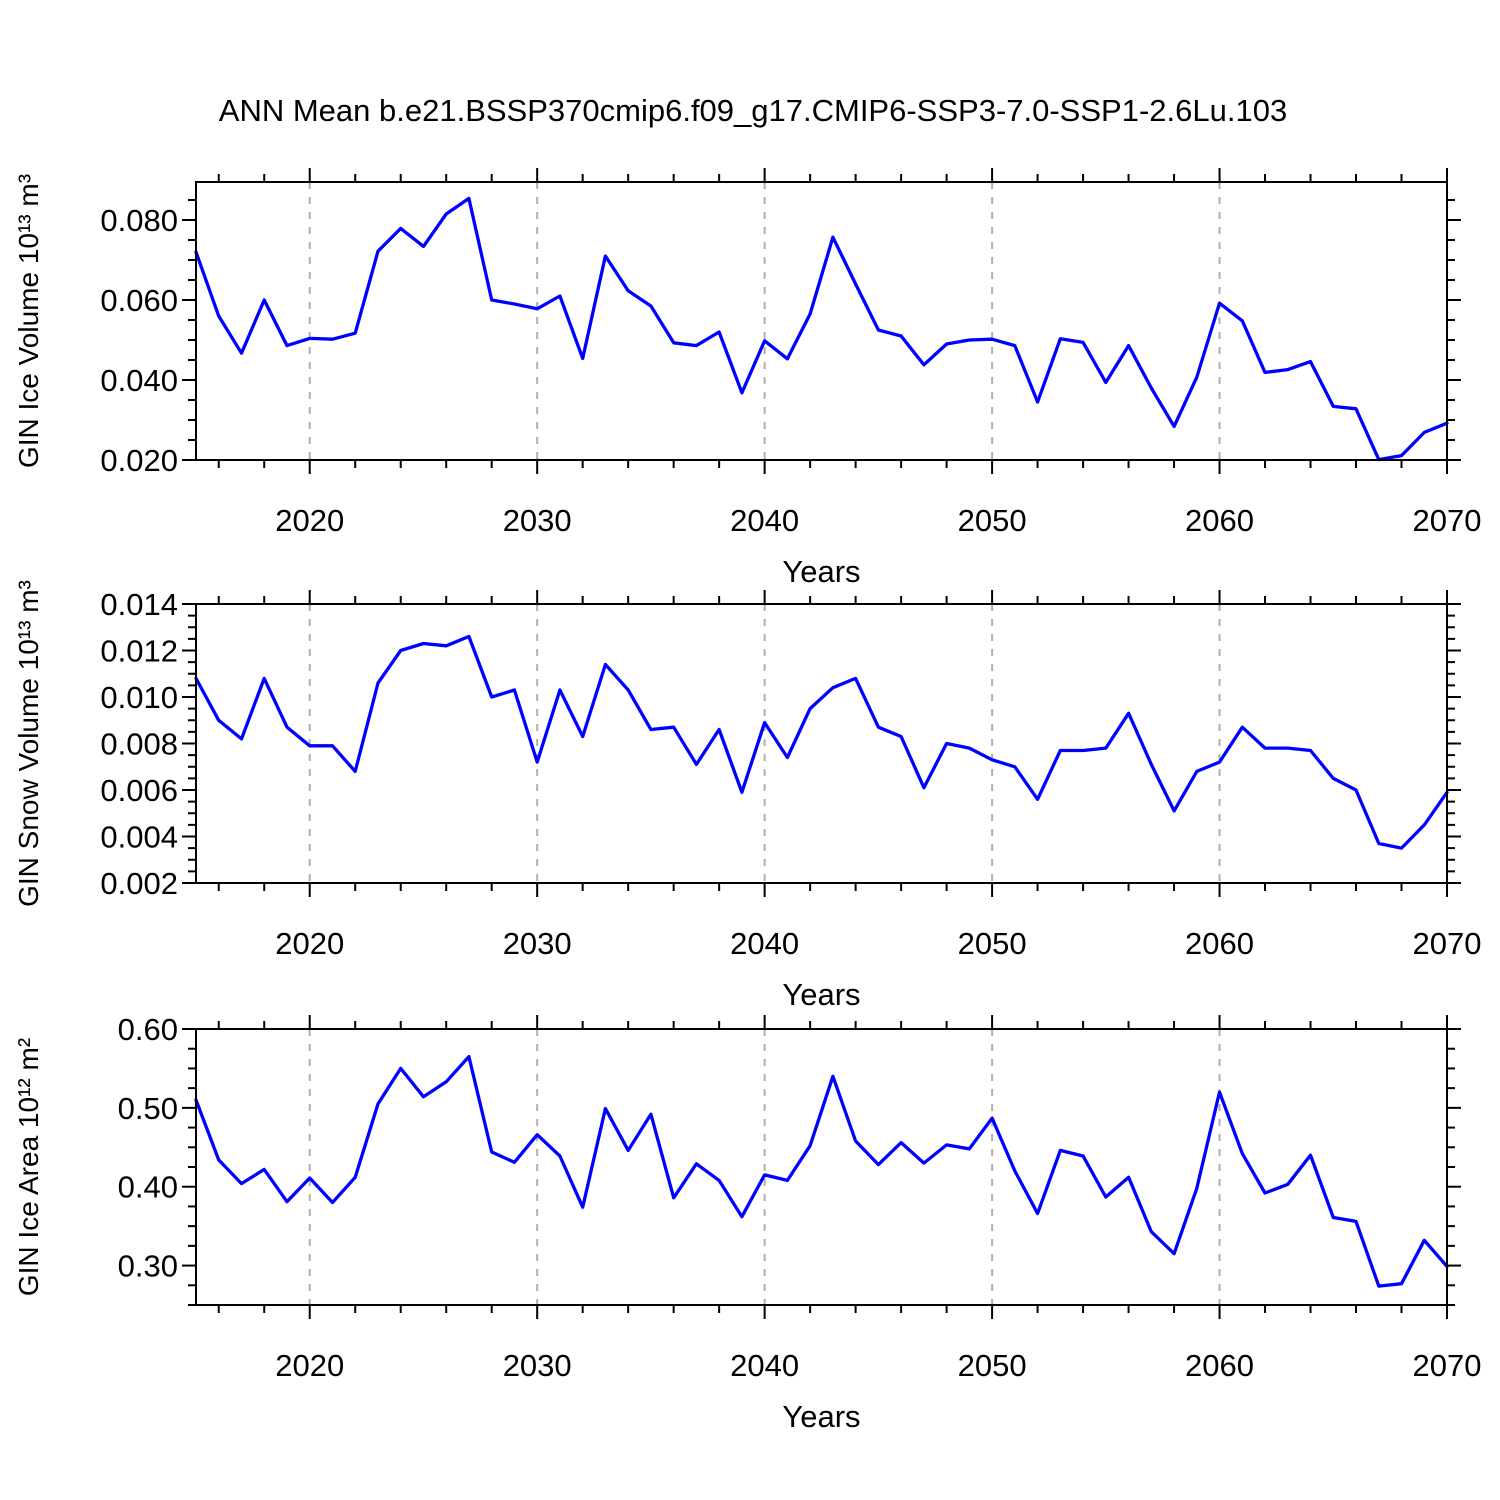 The height and width of the screenshot is (1500, 1500). Describe the element at coordinates (139, 744) in the screenshot. I see `y-tick-label: 0.008` at that location.